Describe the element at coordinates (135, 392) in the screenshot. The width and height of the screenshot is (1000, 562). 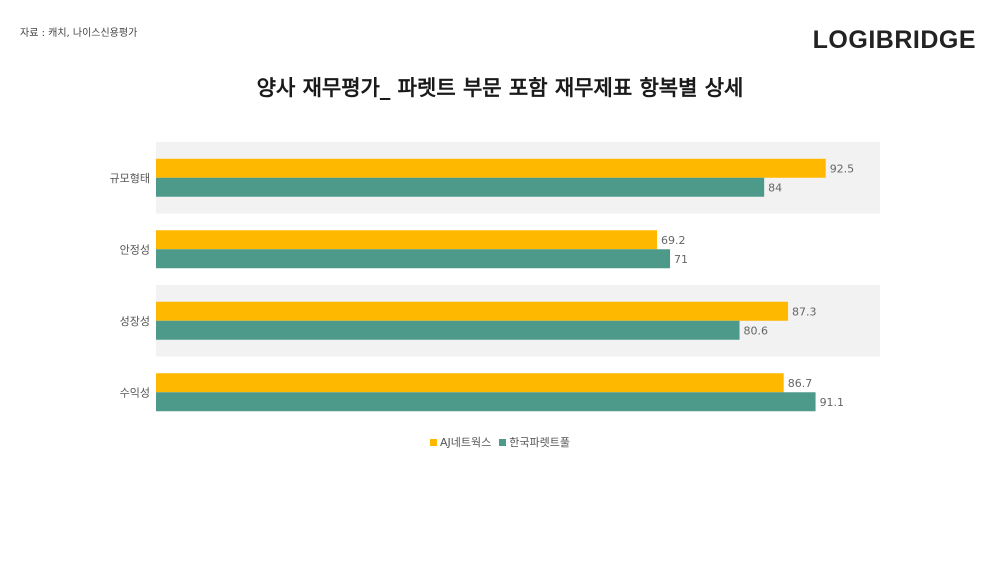
I see `category-label: 수익성` at that location.